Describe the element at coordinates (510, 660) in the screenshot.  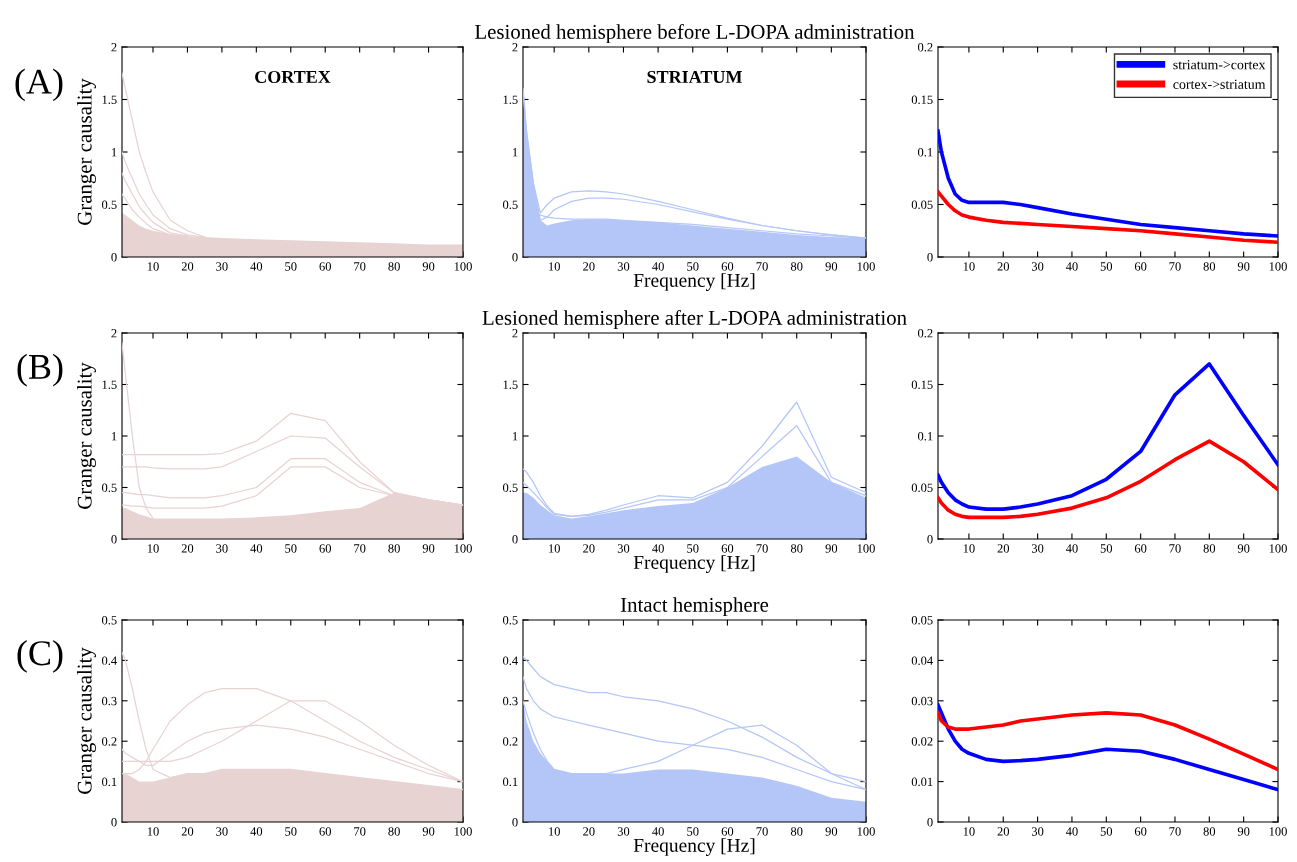
I see `y-tick-label: 0.4` at that location.